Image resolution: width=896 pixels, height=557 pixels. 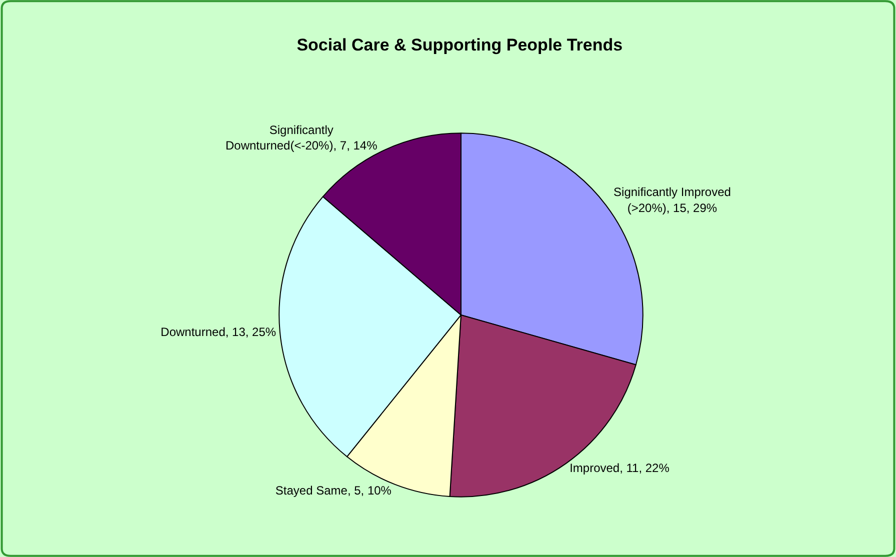 I want to click on slice-label: Downturned, 13, 25%, so click(x=218, y=331).